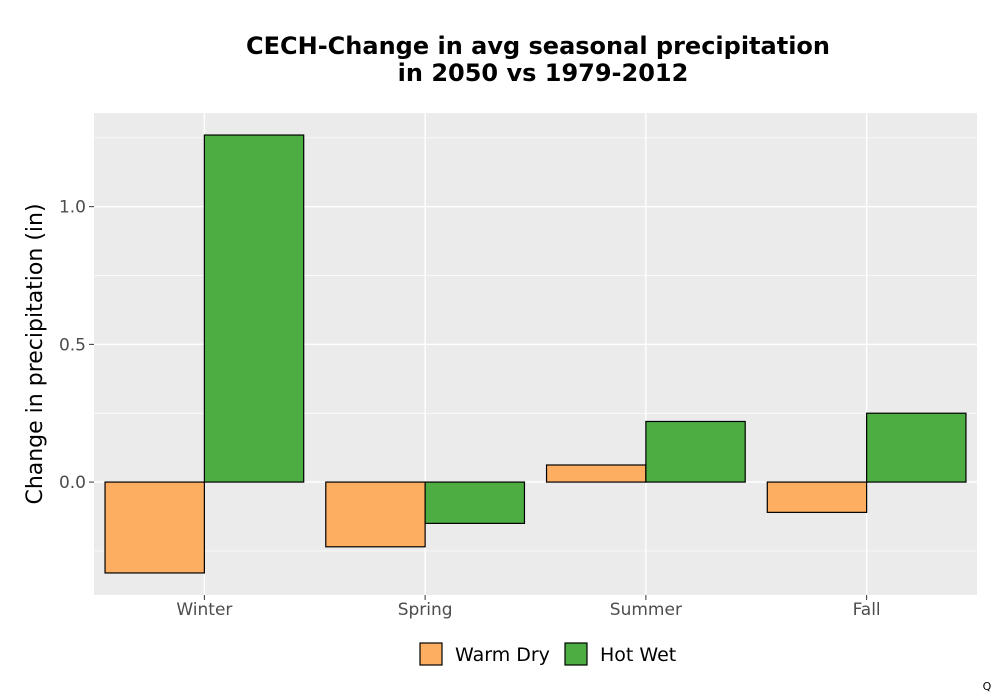  I want to click on bar-hot-wet-summer, so click(695, 451).